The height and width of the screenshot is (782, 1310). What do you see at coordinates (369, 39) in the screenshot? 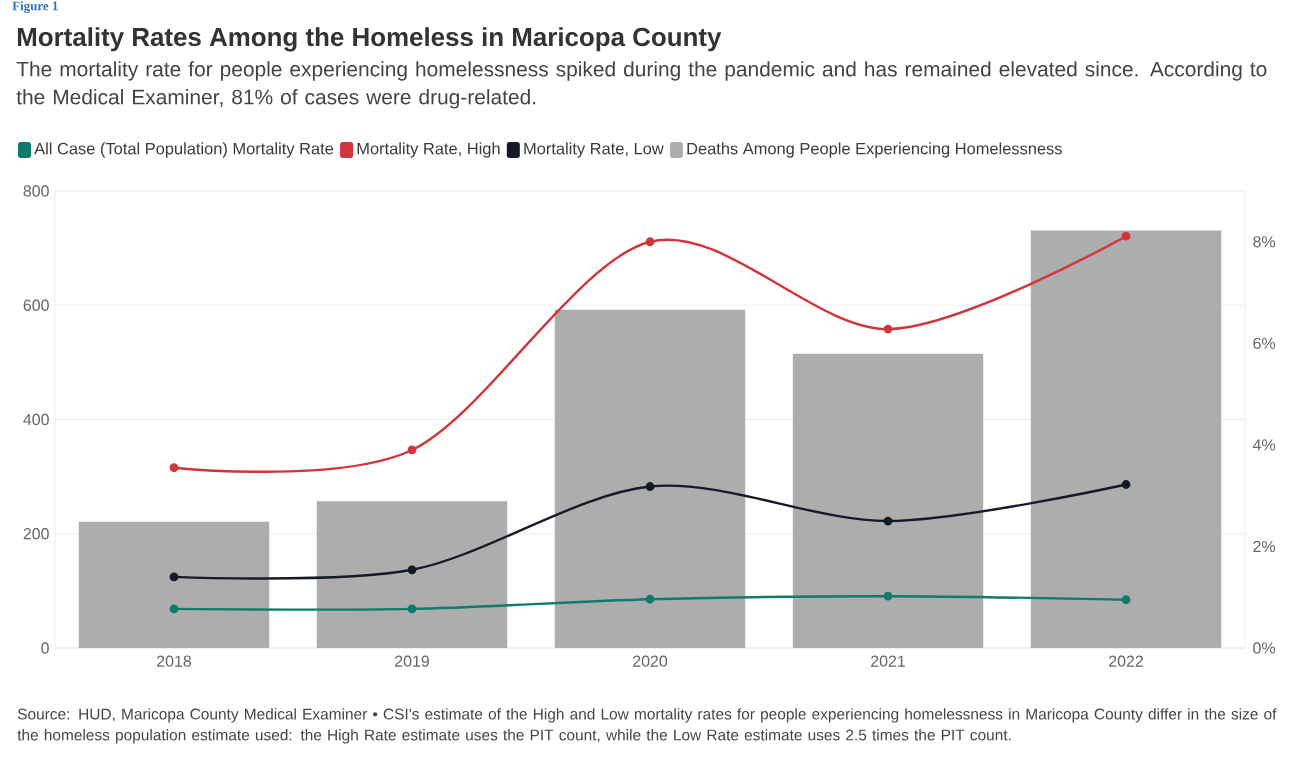
I see `chart-title: Mortality Rates Among the Homeless in Maricopa County` at bounding box center [369, 39].